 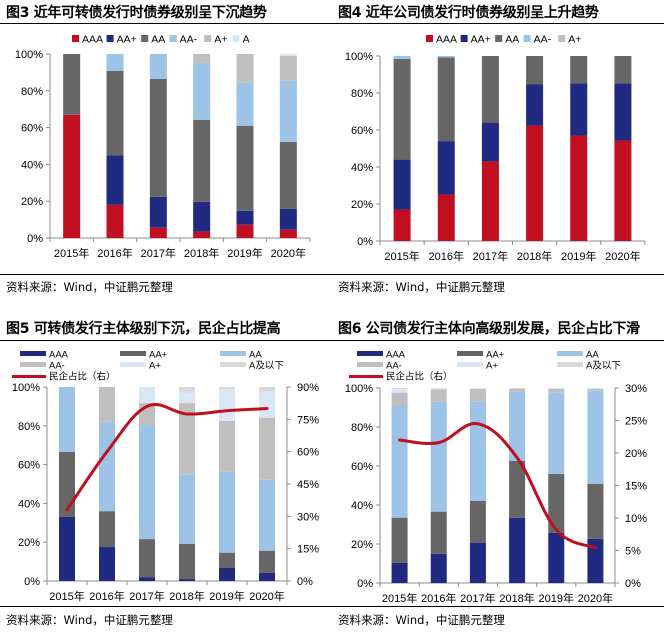 I want to click on figure-5-source: 资料来源：Wind，中证鹏元整理, so click(x=89, y=620).